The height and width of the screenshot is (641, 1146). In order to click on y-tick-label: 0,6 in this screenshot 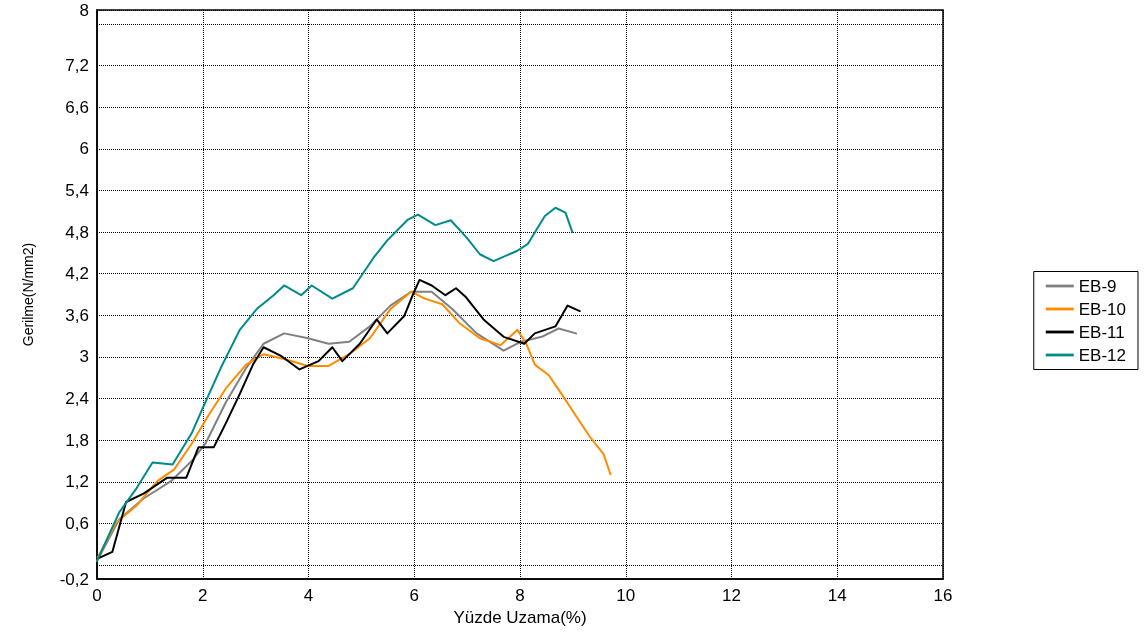, I will do `click(77, 523)`.